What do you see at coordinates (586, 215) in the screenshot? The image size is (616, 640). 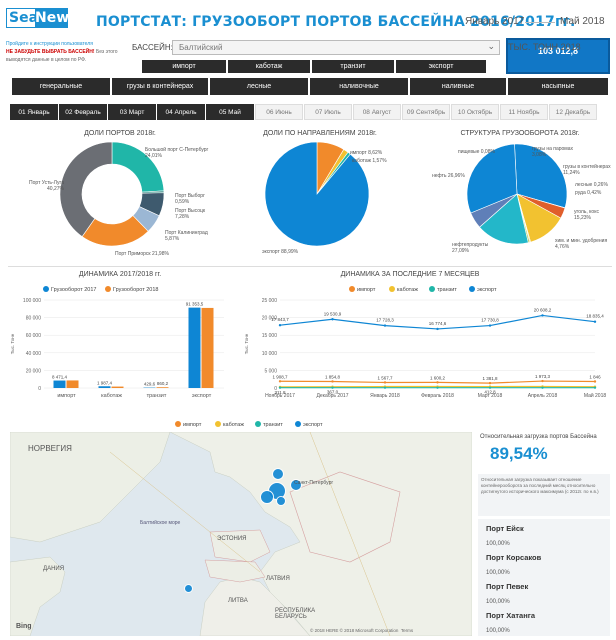 I see `pie3-label-coal: уголь, кокс 15,23%` at bounding box center [586, 215].